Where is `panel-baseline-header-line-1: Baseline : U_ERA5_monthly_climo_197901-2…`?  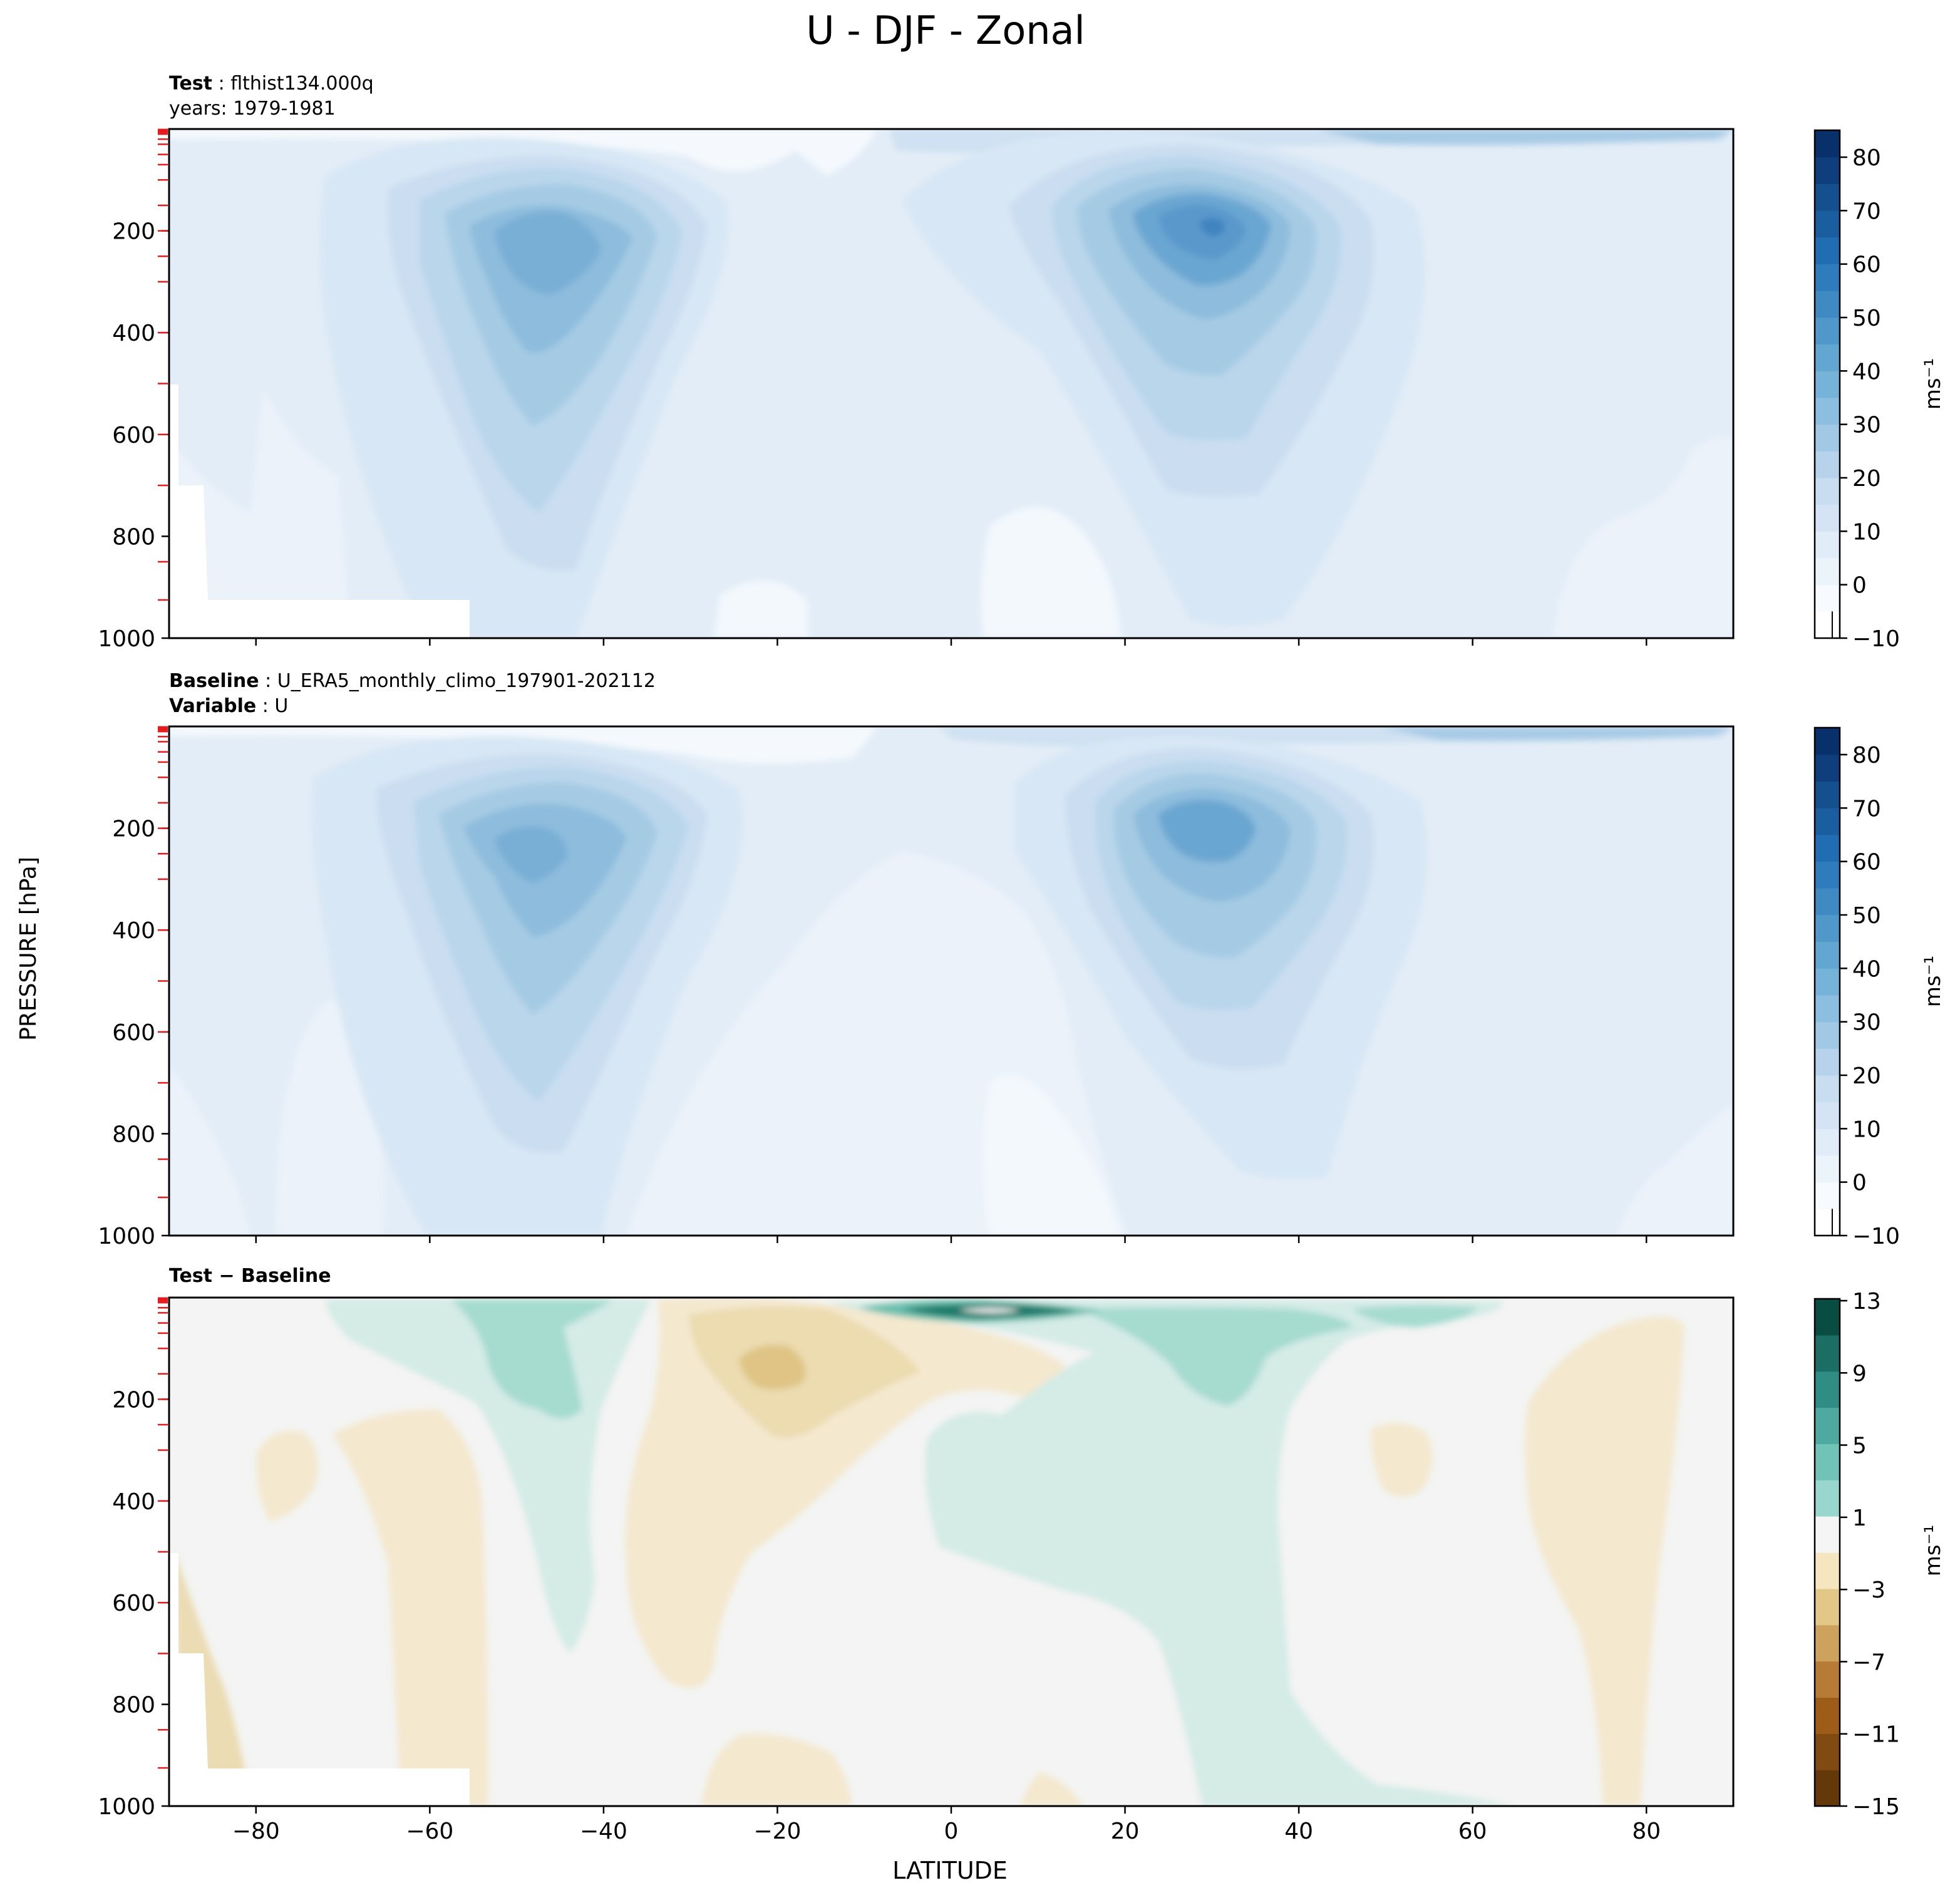 panel-baseline-header-line-1: Baseline : U_ERA5_monthly_climo_197901-2… is located at coordinates (412, 681).